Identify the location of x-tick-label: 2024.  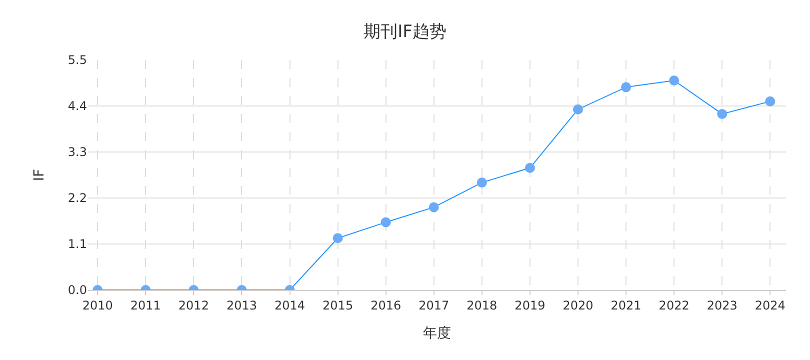
(770, 305).